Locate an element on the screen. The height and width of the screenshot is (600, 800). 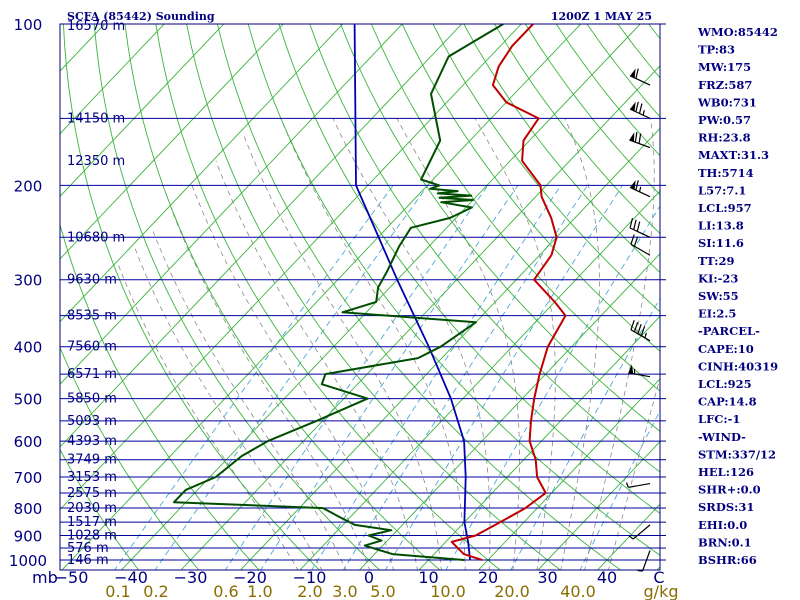
index-line: TP:83 is located at coordinates (716, 50).